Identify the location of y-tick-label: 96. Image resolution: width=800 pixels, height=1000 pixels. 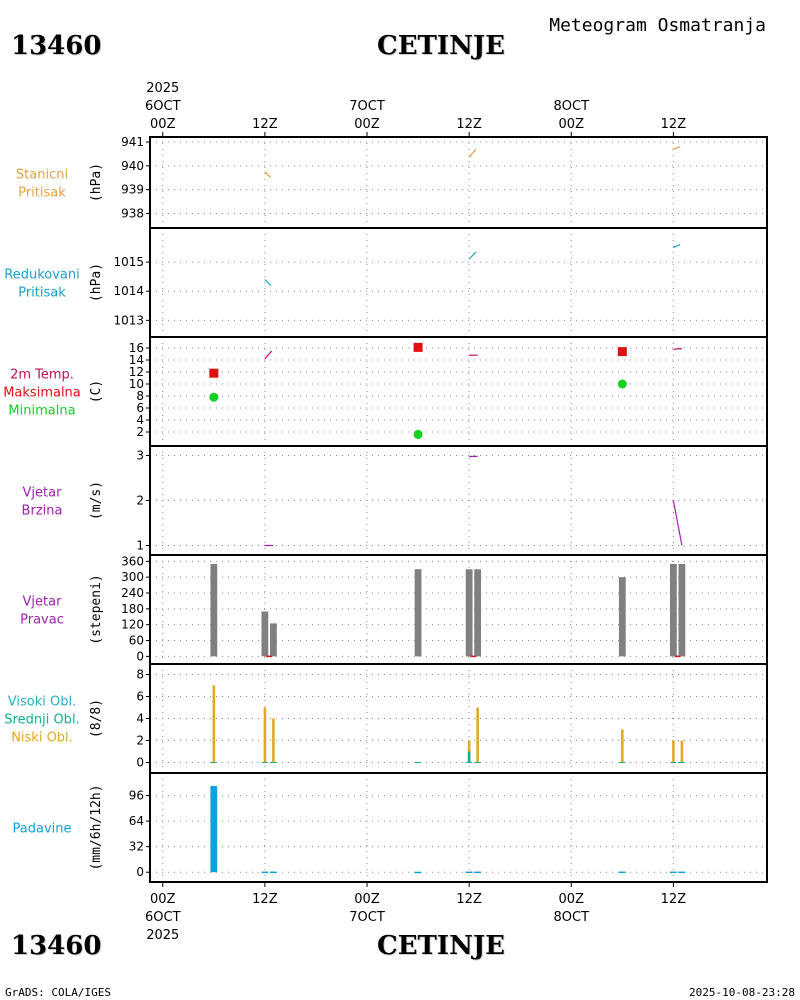
(136, 796).